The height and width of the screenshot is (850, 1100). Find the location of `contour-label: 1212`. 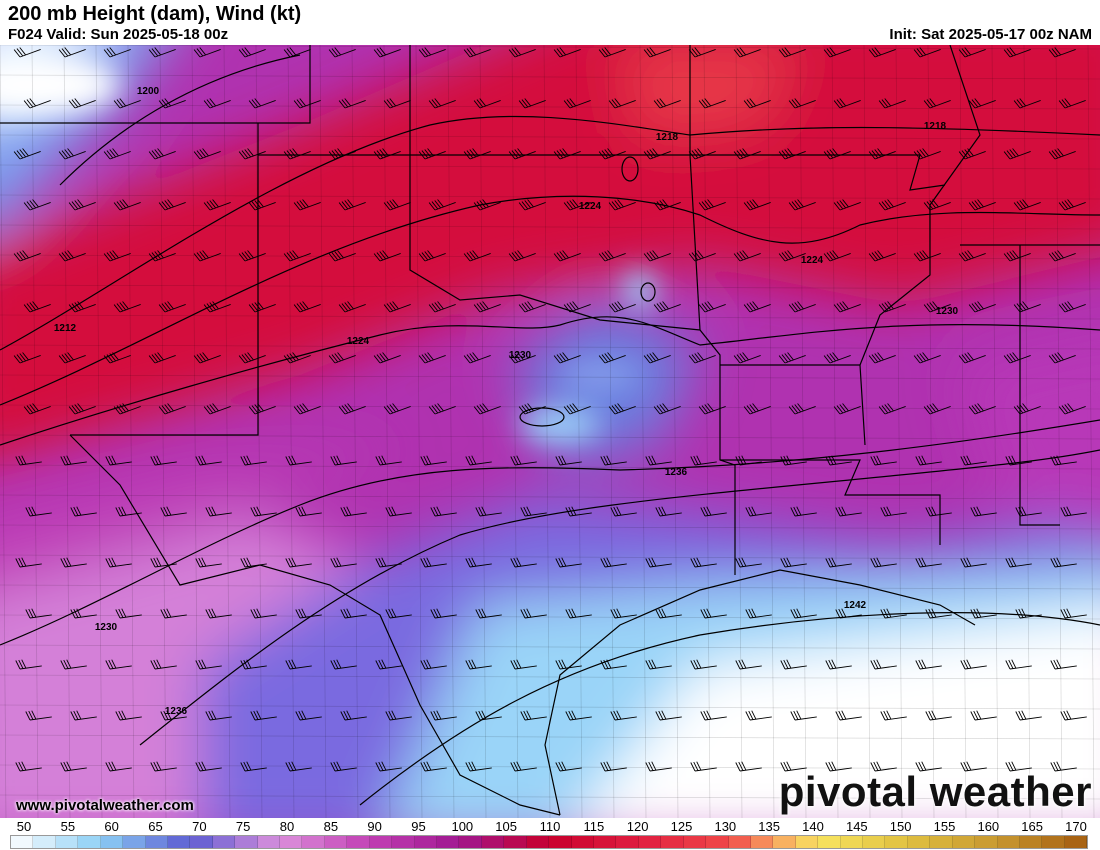

contour-label: 1212 is located at coordinates (65, 328).